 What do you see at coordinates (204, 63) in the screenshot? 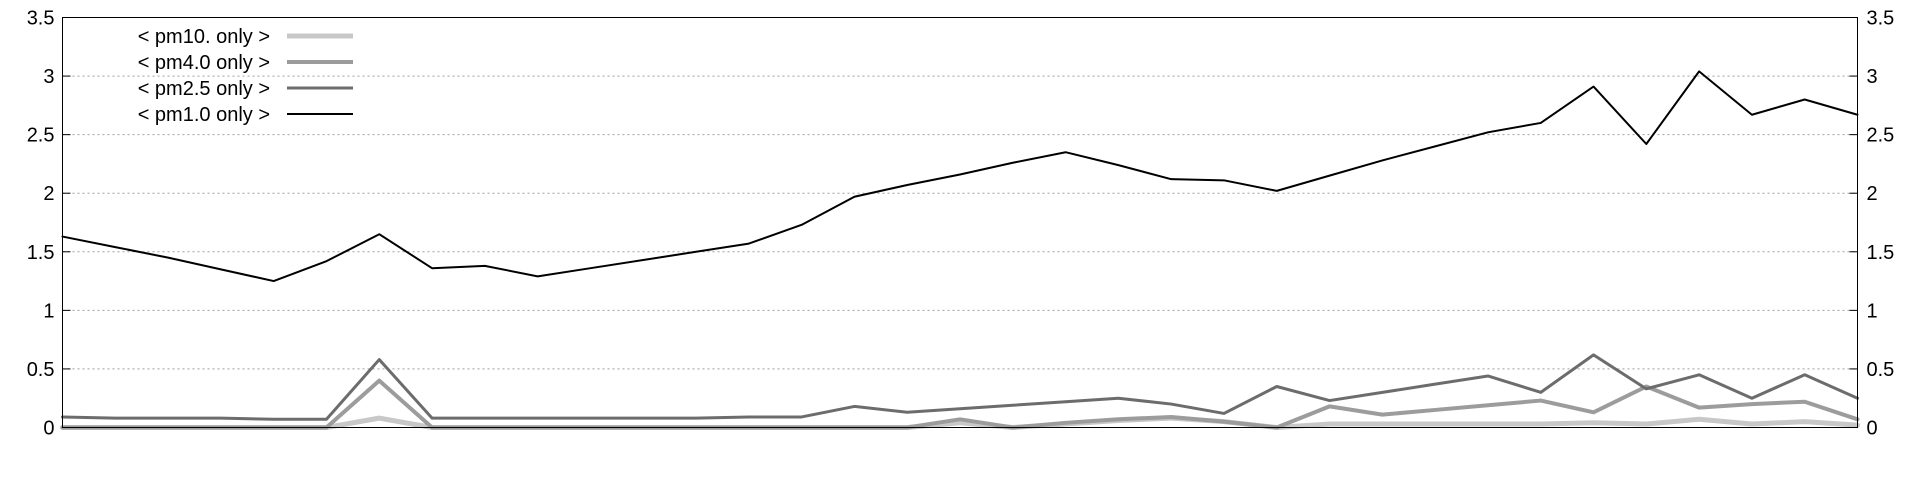
I see `legend-label: < pm4.0 only >` at bounding box center [204, 63].